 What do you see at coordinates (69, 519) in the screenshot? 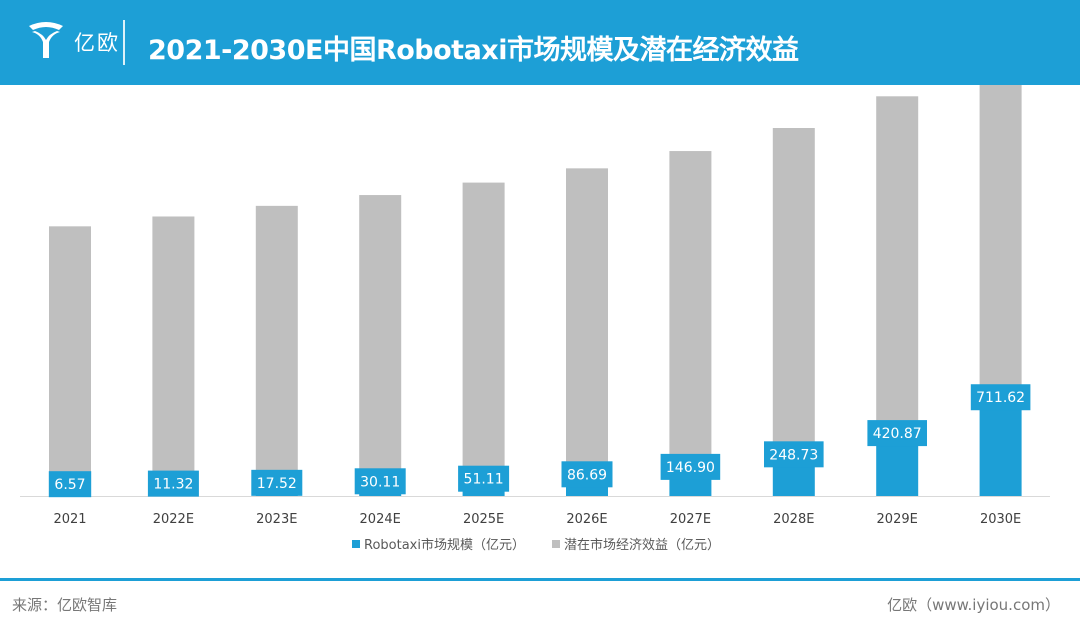
I see `x-tick-label: 2021` at bounding box center [69, 519].